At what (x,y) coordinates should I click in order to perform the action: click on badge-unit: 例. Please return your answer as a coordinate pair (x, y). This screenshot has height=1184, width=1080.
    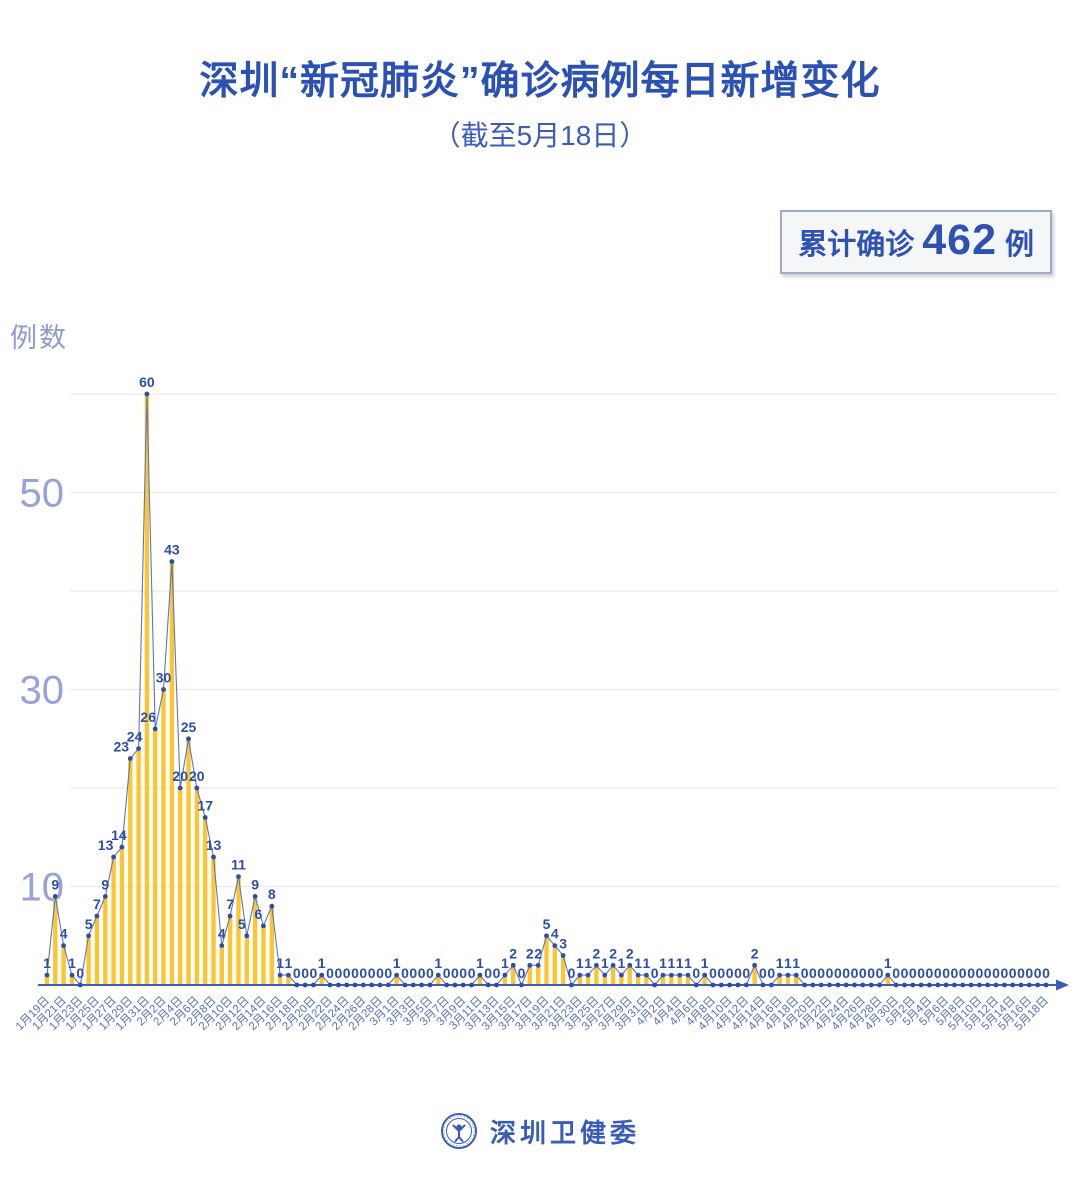
    Looking at the image, I should click on (1019, 245).